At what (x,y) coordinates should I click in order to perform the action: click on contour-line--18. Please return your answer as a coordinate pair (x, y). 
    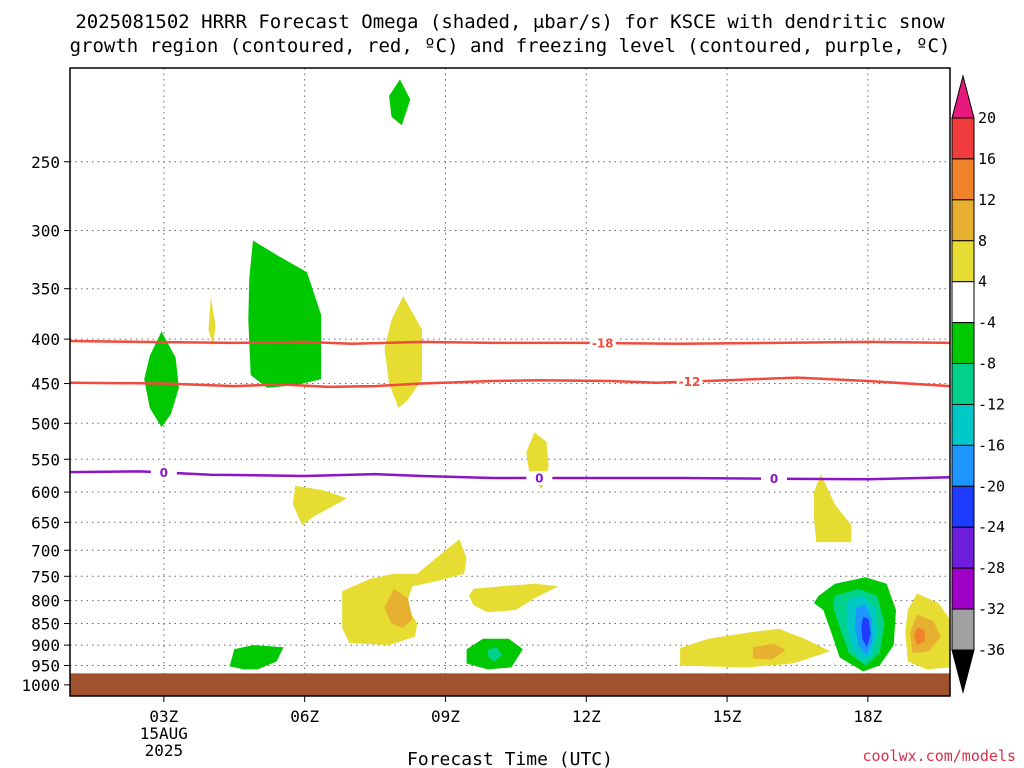
    Looking at the image, I should click on (510, 342).